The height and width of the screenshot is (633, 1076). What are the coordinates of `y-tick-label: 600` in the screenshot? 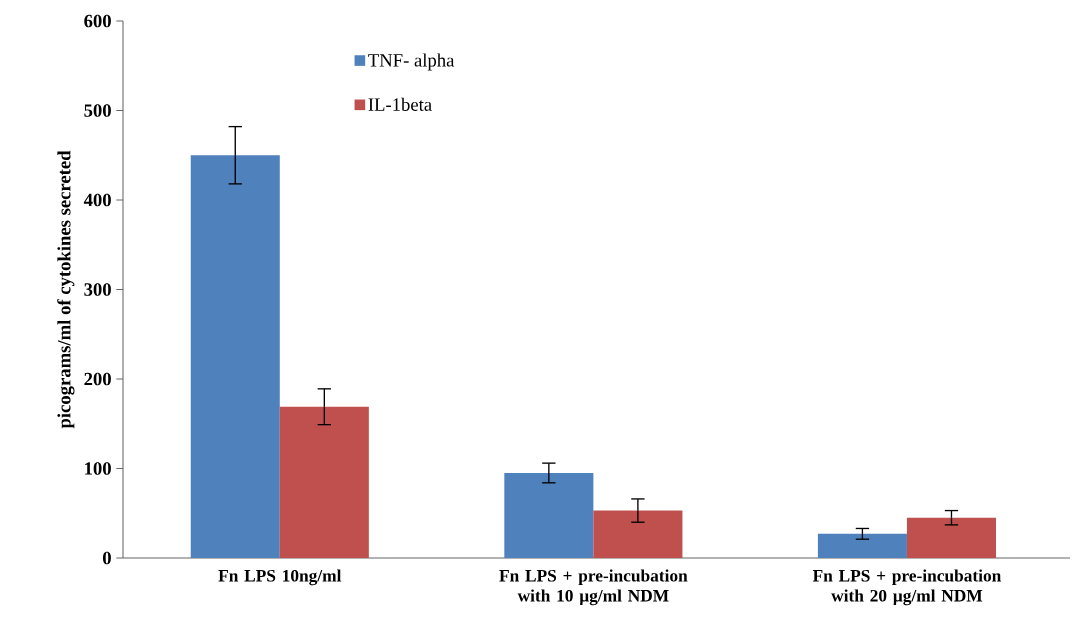 It's located at (97, 21).